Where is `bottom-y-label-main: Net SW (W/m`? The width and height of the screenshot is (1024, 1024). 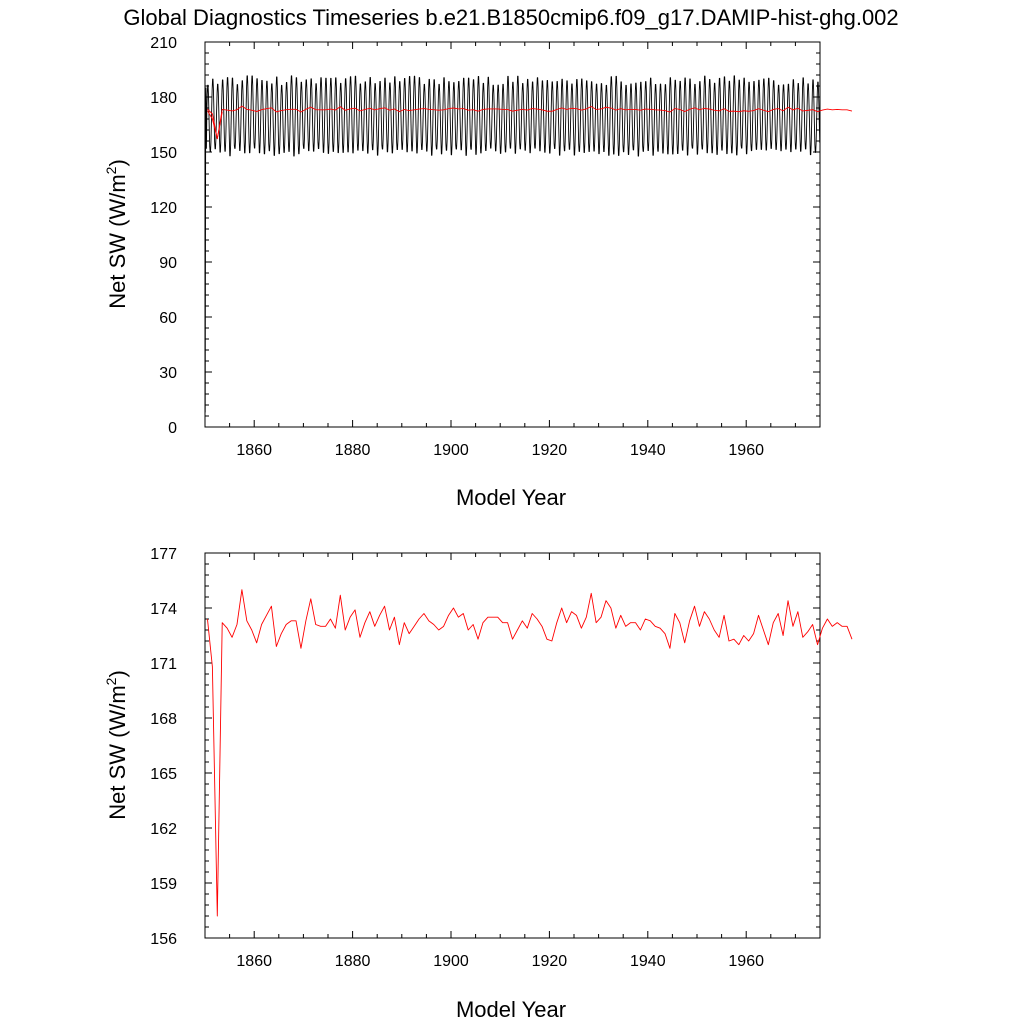 bottom-y-label-main: Net SW (W/m is located at coordinates (117, 752).